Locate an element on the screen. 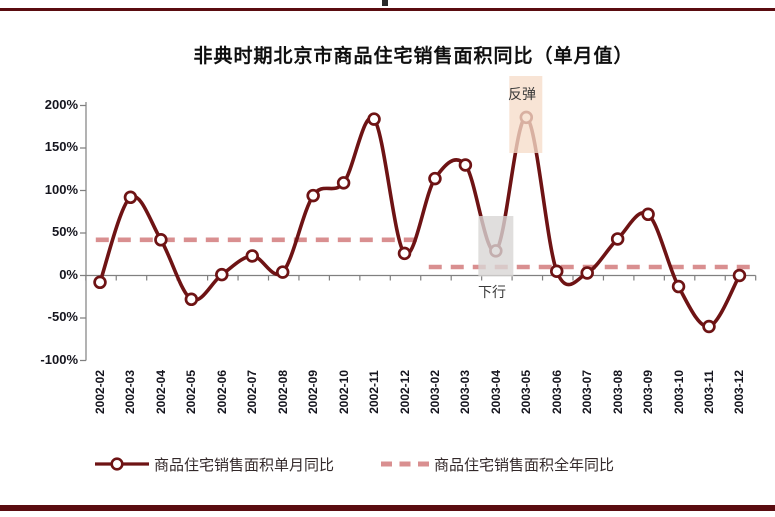 Image resolution: width=775 pixels, height=517 pixels. y-tick-label--50: -50% is located at coordinates (62, 316).